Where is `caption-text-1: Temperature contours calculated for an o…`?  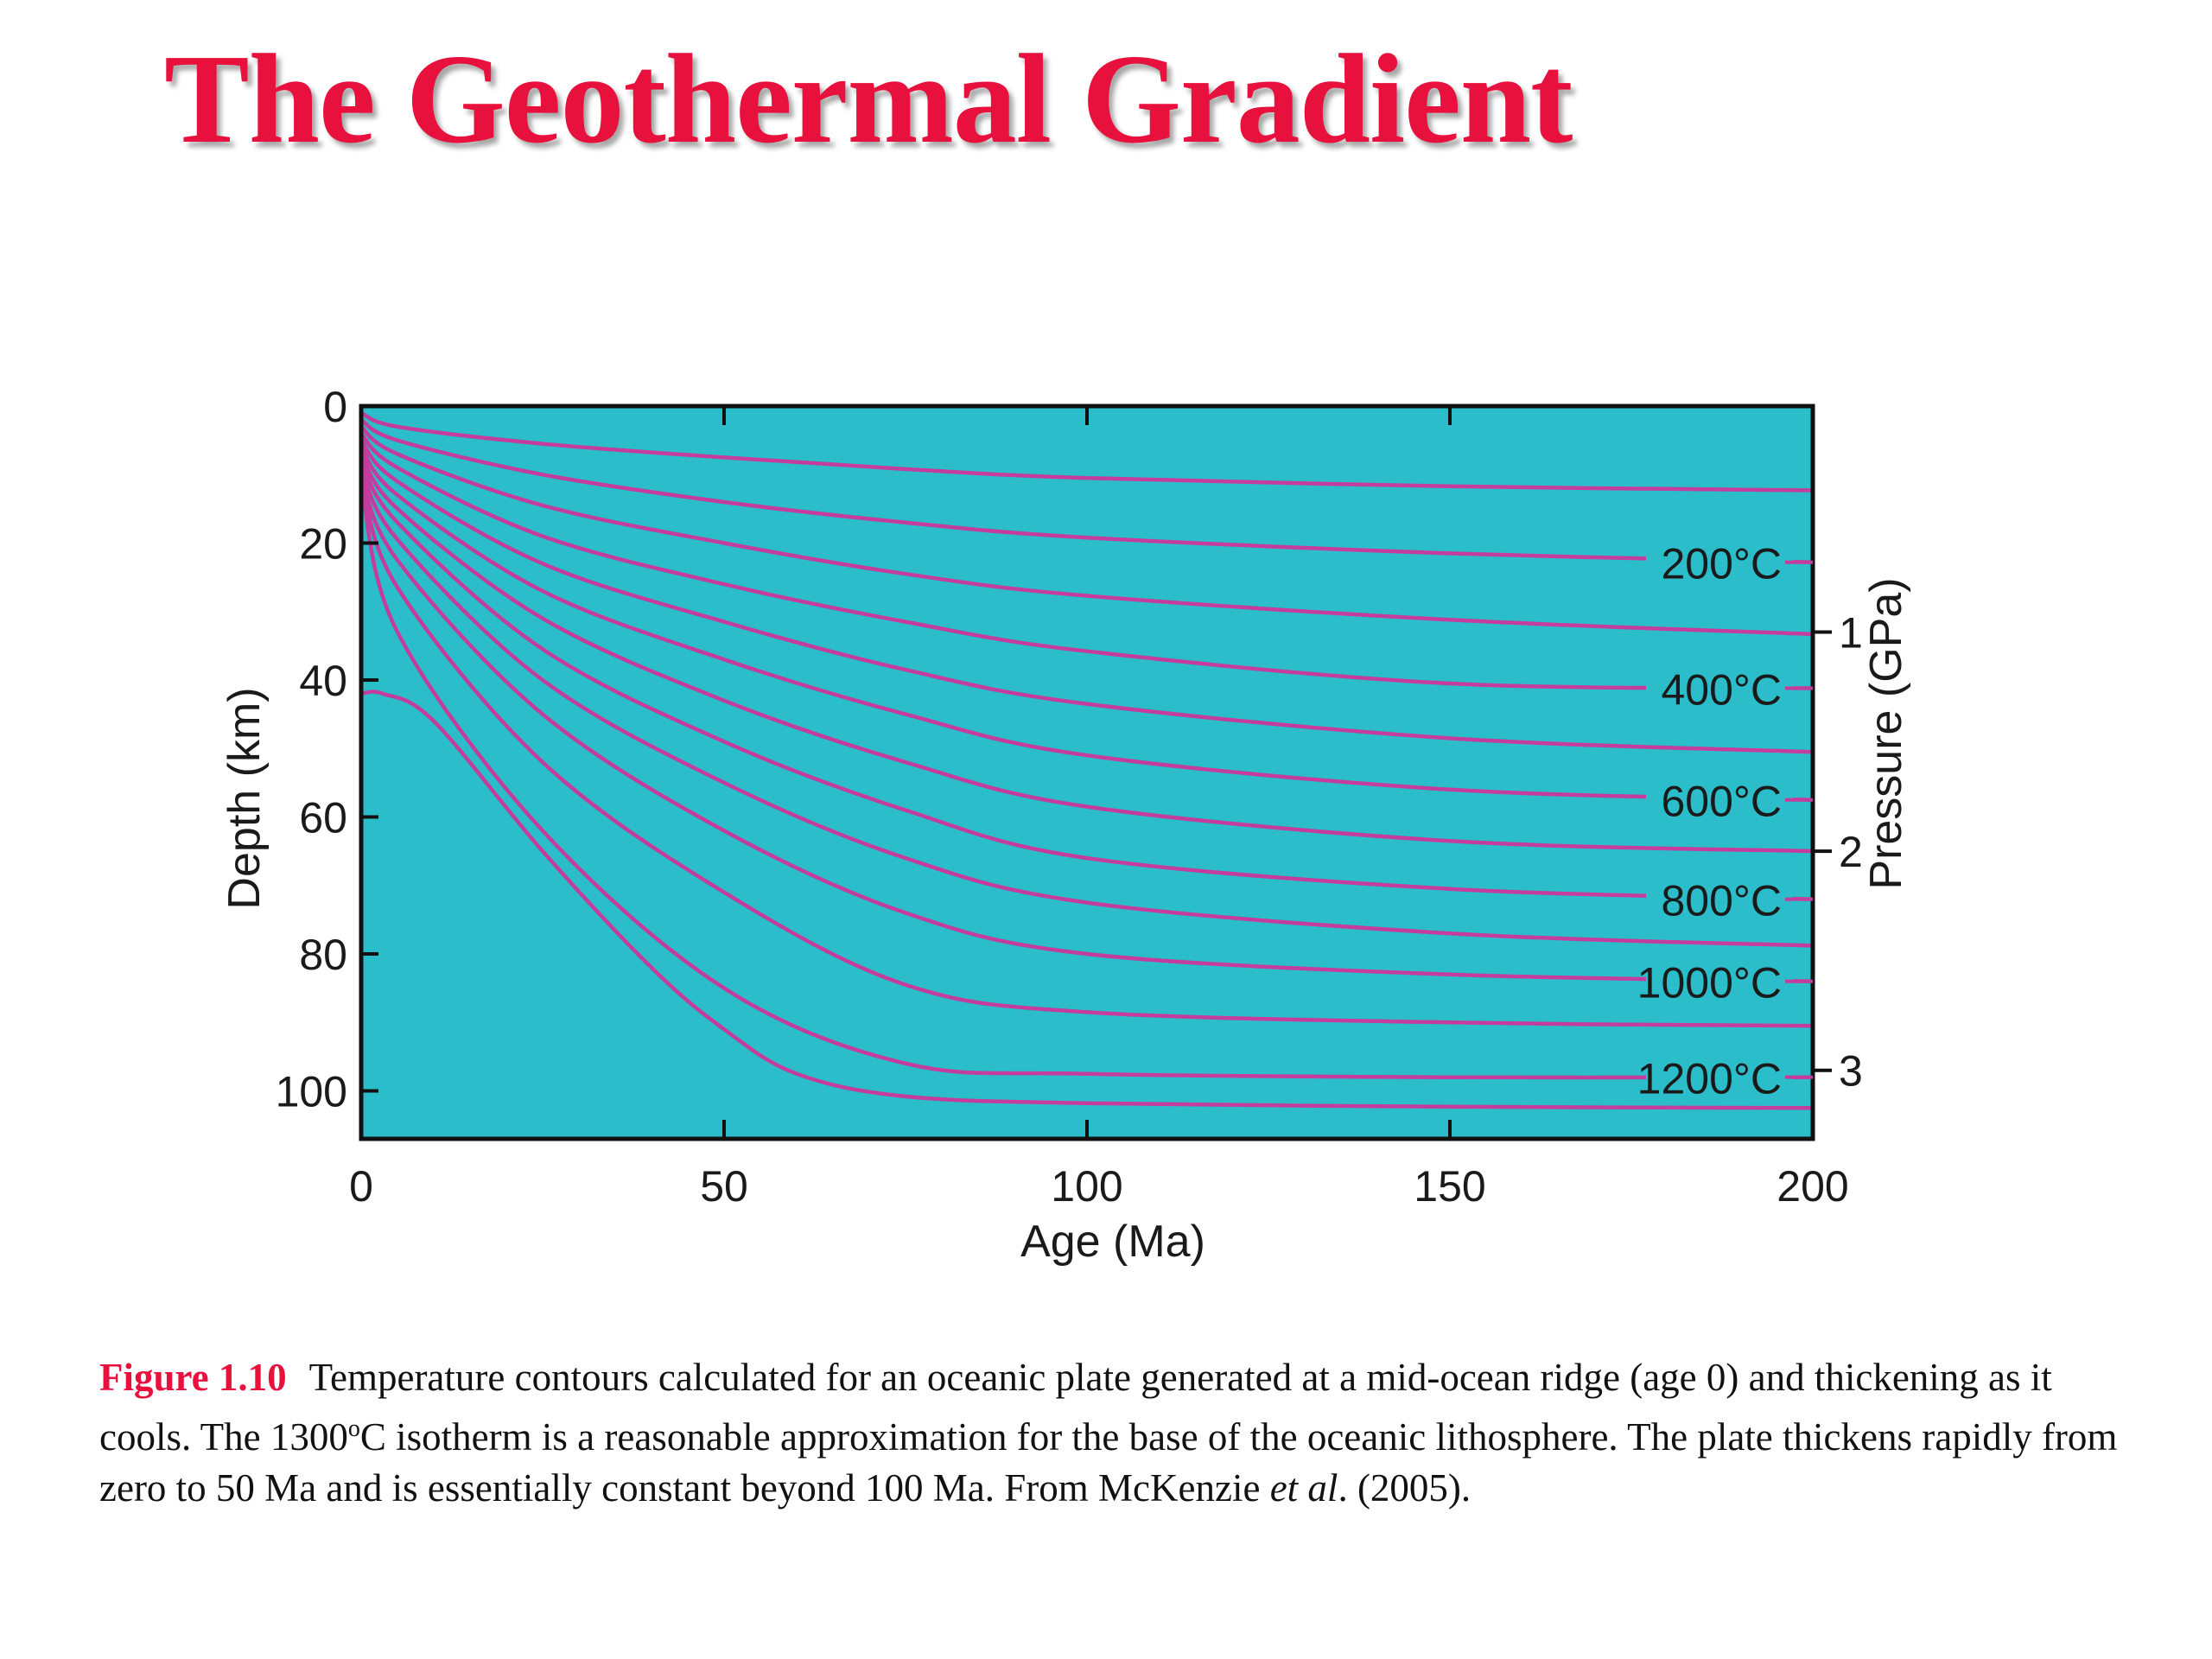
caption-text-1: Temperature contours calculated for an o… is located at coordinates (1075, 1407).